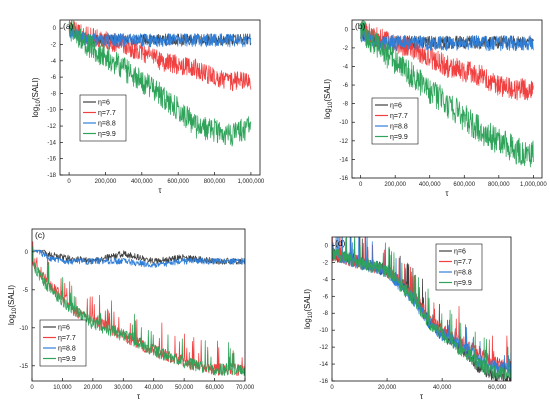  Describe the element at coordinates (26, 291) in the screenshot. I see `y-tick-label: -5` at that location.